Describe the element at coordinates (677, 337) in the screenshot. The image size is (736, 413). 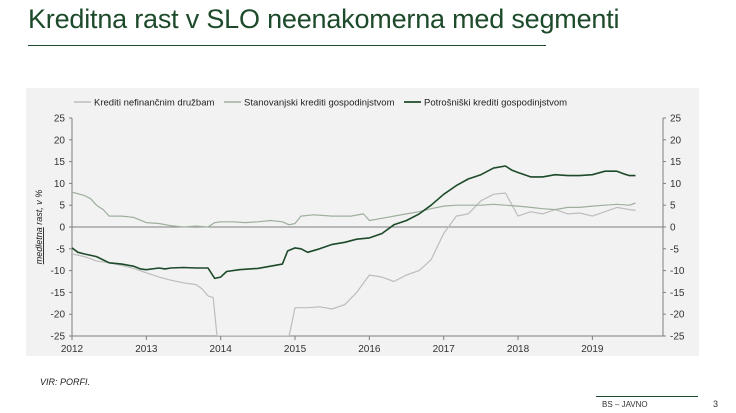
I see `y-tick-label-right: -25` at that location.